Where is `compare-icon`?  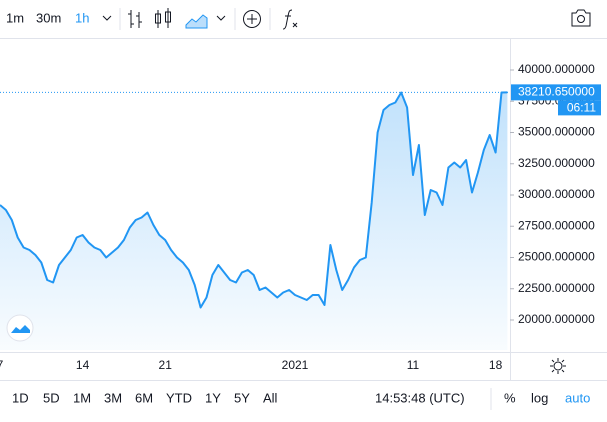 compare-icon is located at coordinates (252, 19).